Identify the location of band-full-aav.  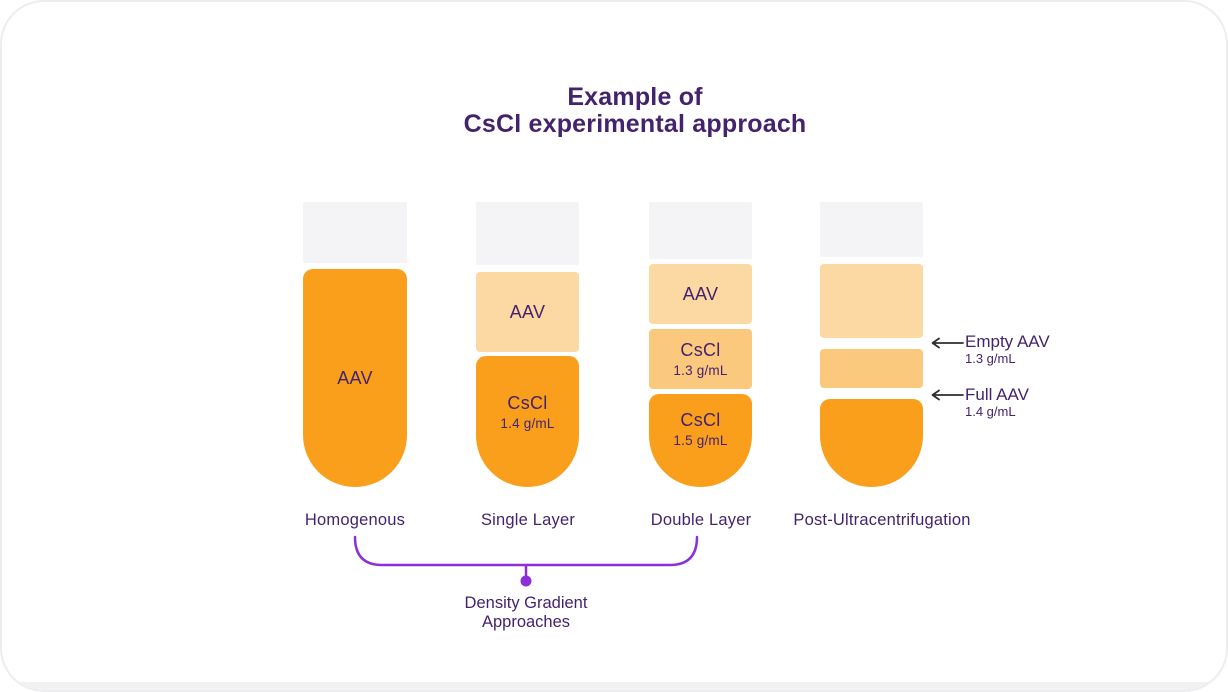
(871, 443).